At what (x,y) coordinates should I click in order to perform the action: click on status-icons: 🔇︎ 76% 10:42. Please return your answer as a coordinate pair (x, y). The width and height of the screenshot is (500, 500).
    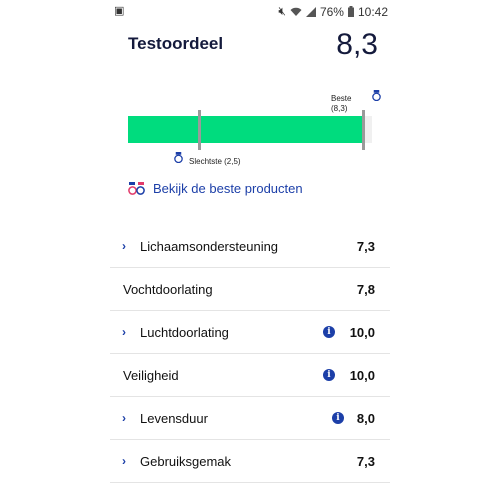
    Looking at the image, I should click on (333, 11).